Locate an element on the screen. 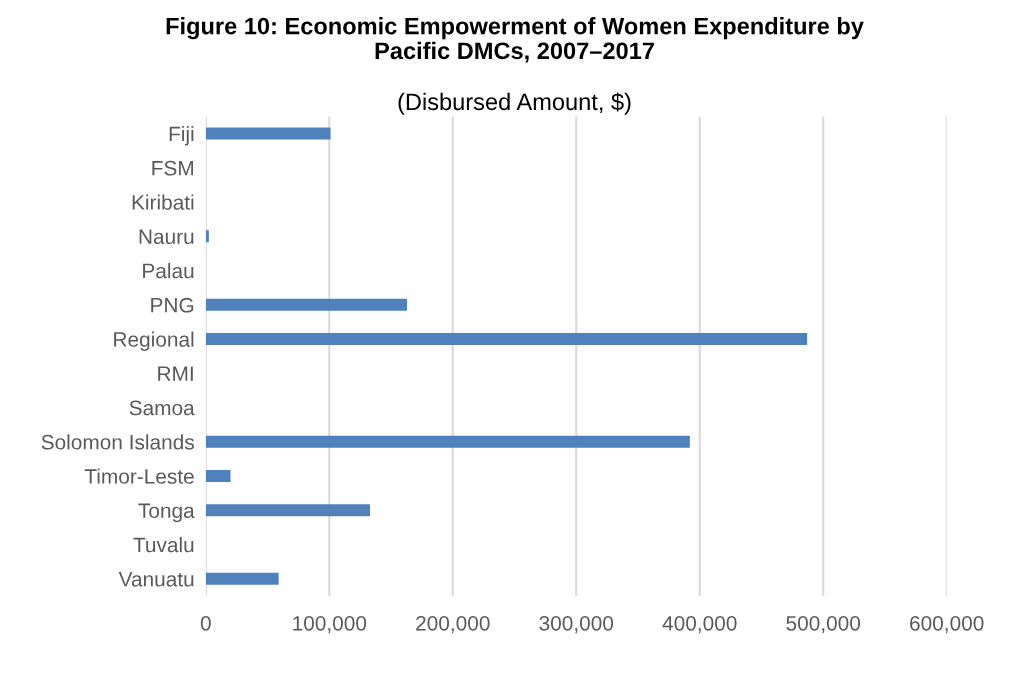 This screenshot has width=1029, height=685. x-tick-label: 600,000 is located at coordinates (947, 624).